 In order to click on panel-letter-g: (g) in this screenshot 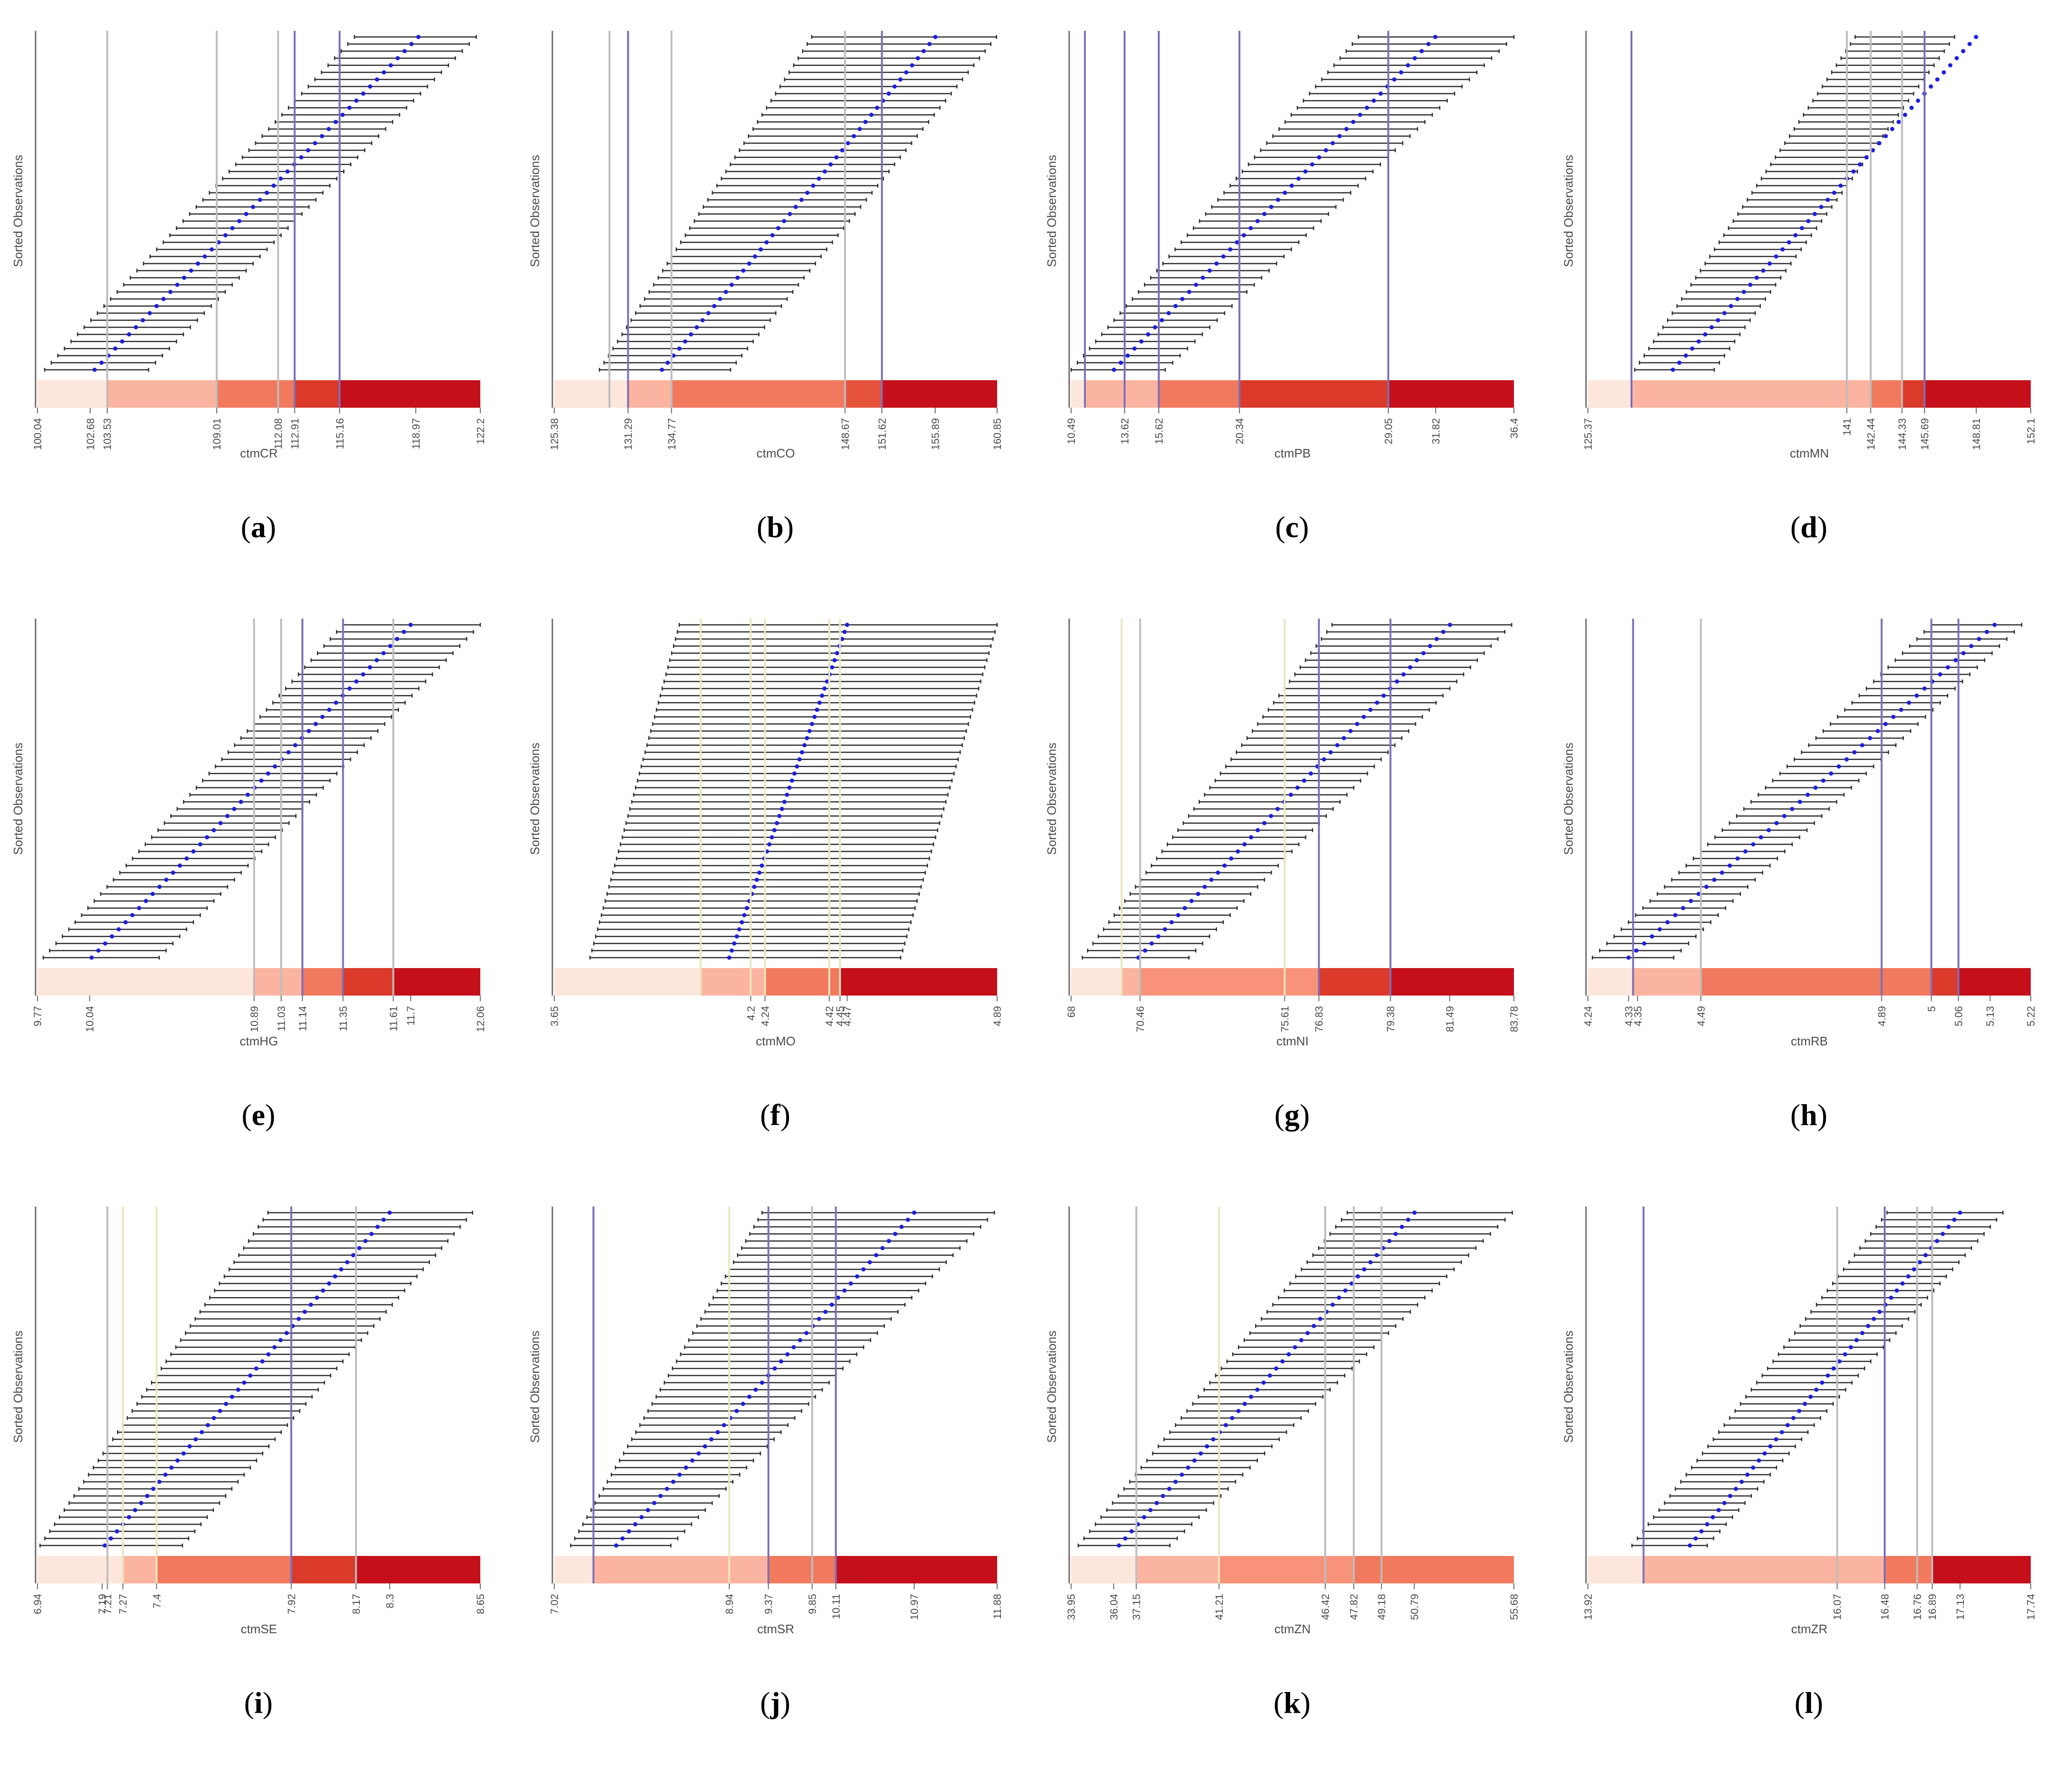, I will do `click(1292, 1115)`.